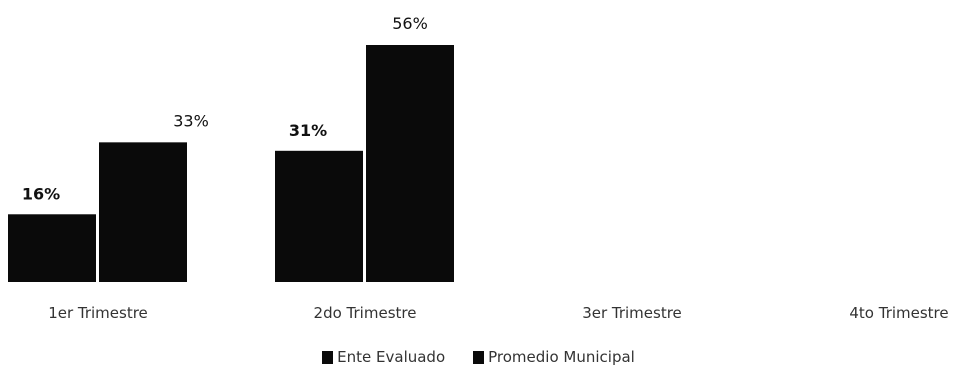  Describe the element at coordinates (365, 313) in the screenshot. I see `category-label-2: 2do Trimestre` at that location.